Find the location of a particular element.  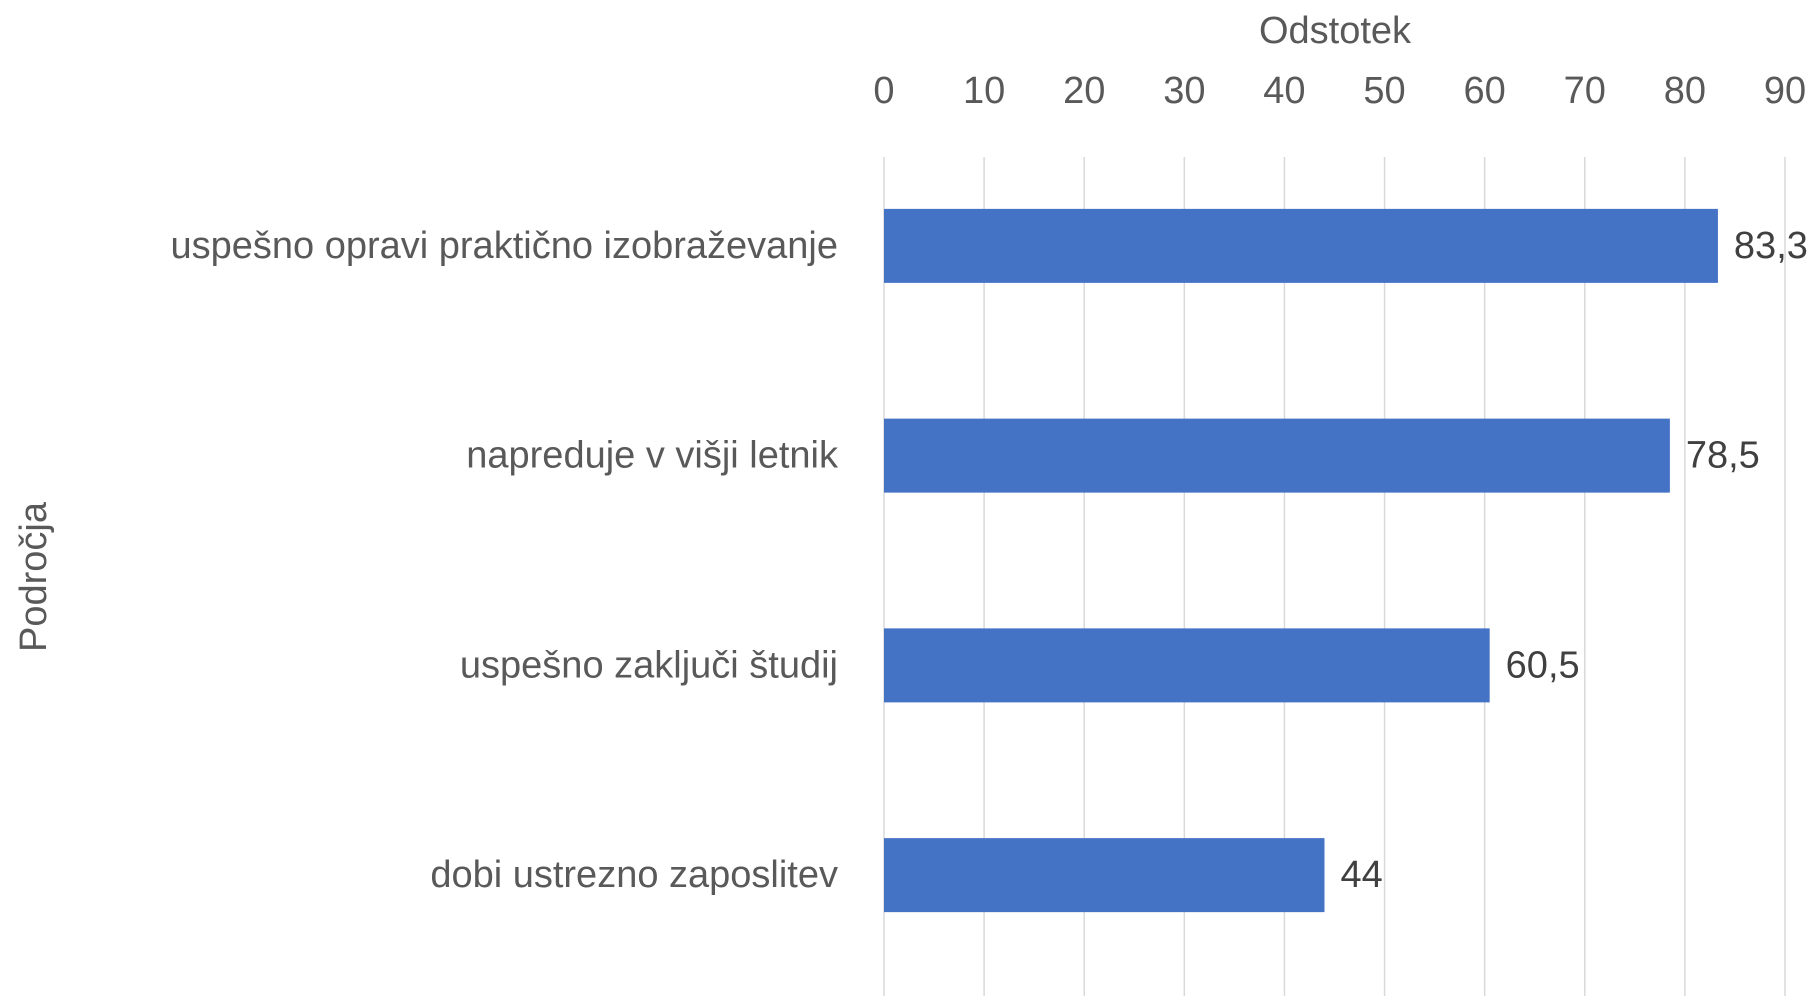

y-tick-label: uspešno opravi praktično izobraževanje is located at coordinates (504, 246).